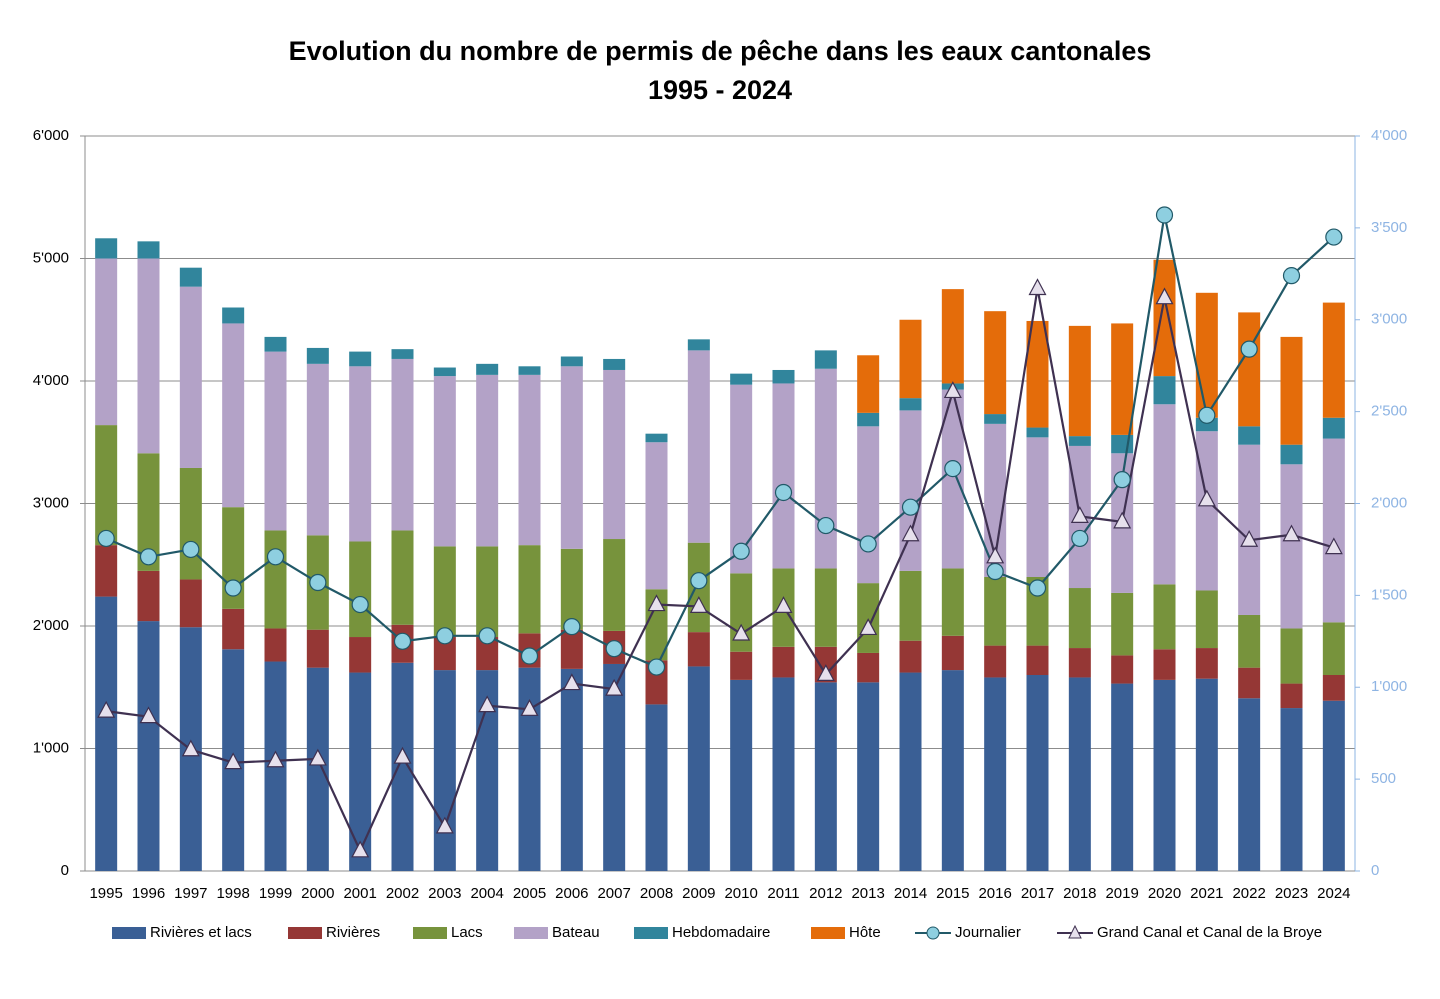 The width and height of the screenshot is (1440, 999). What do you see at coordinates (148, 893) in the screenshot?
I see `x-tick-label: 1996` at bounding box center [148, 893].